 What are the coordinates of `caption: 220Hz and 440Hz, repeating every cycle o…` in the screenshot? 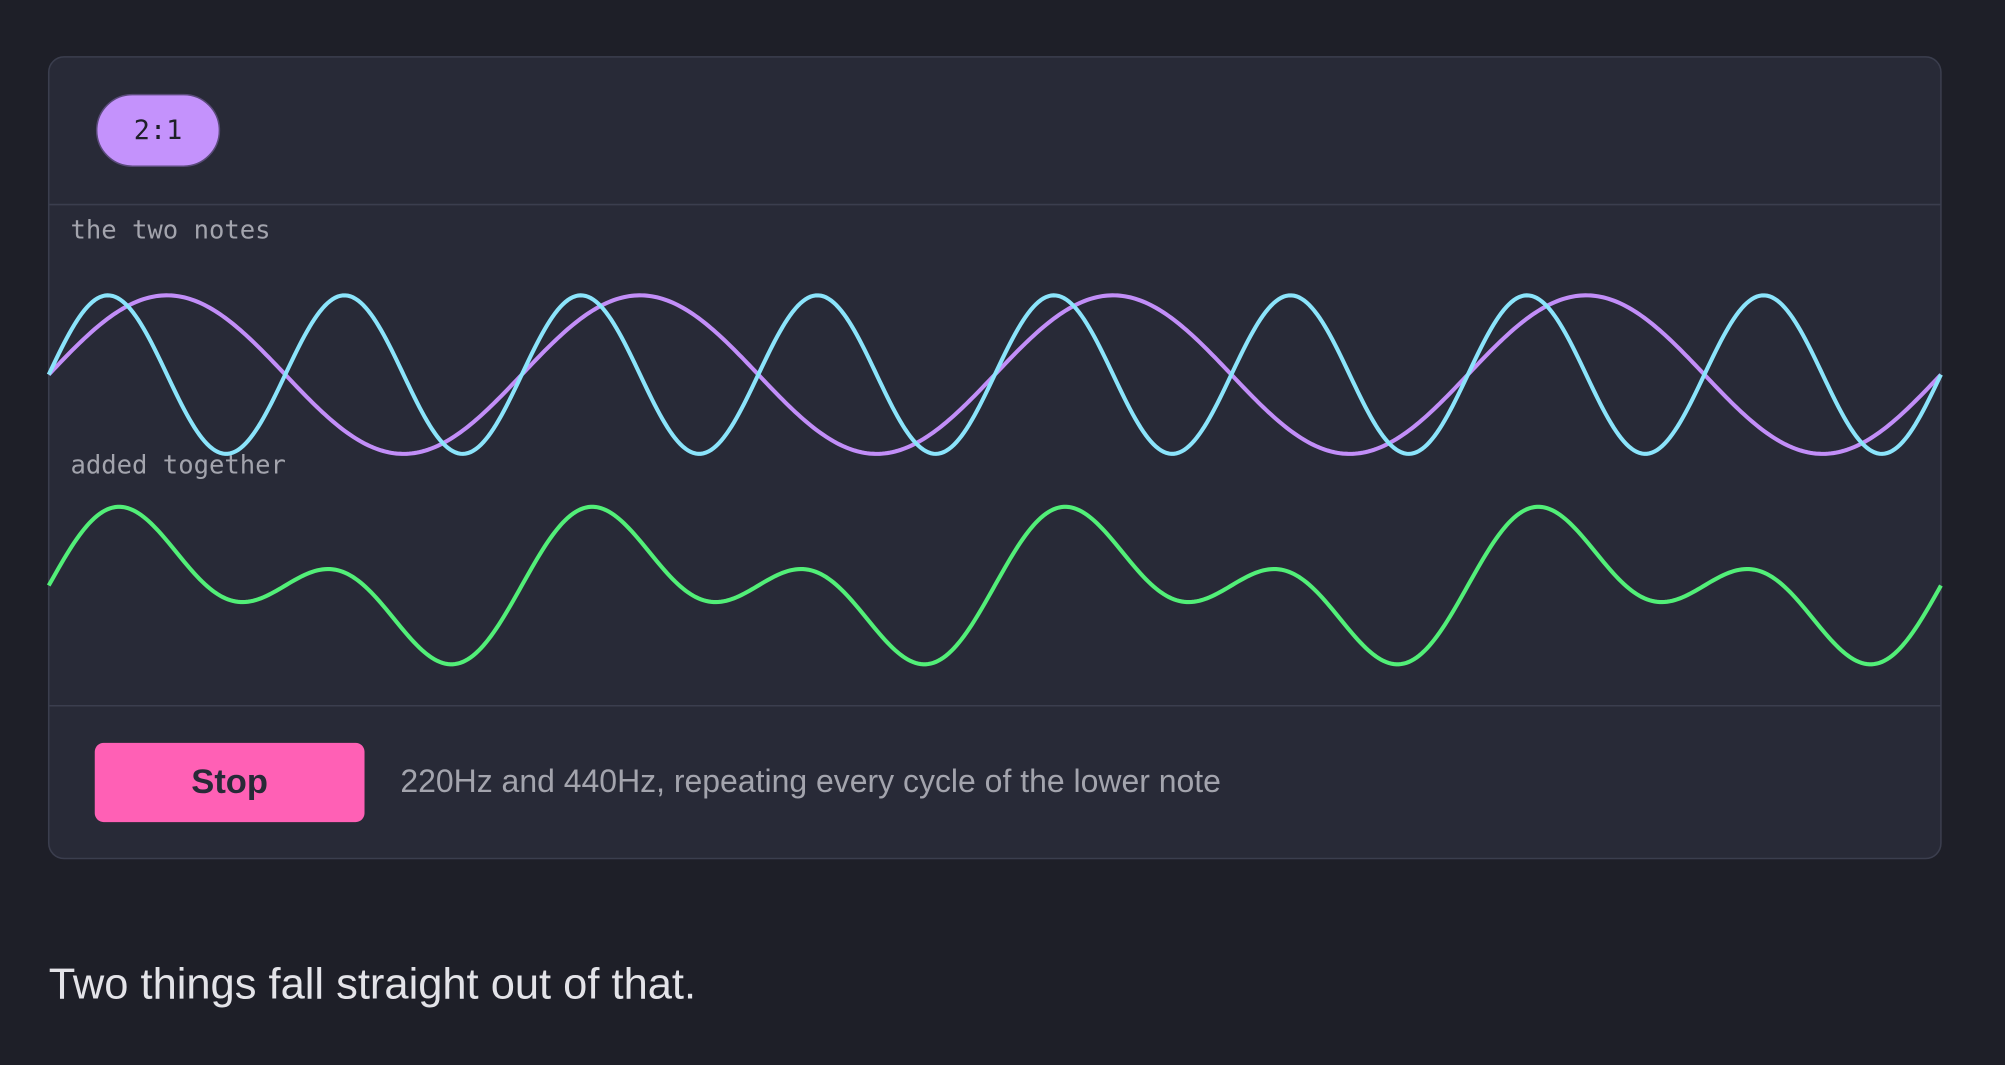 It's located at (810, 781).